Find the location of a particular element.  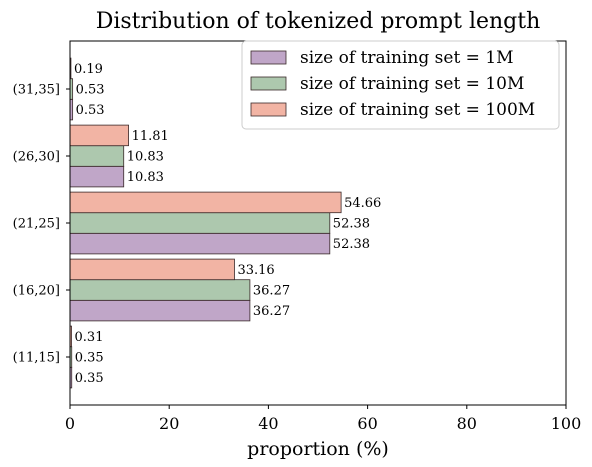

y-tick-label-0: (11,15] is located at coordinates (36, 358).